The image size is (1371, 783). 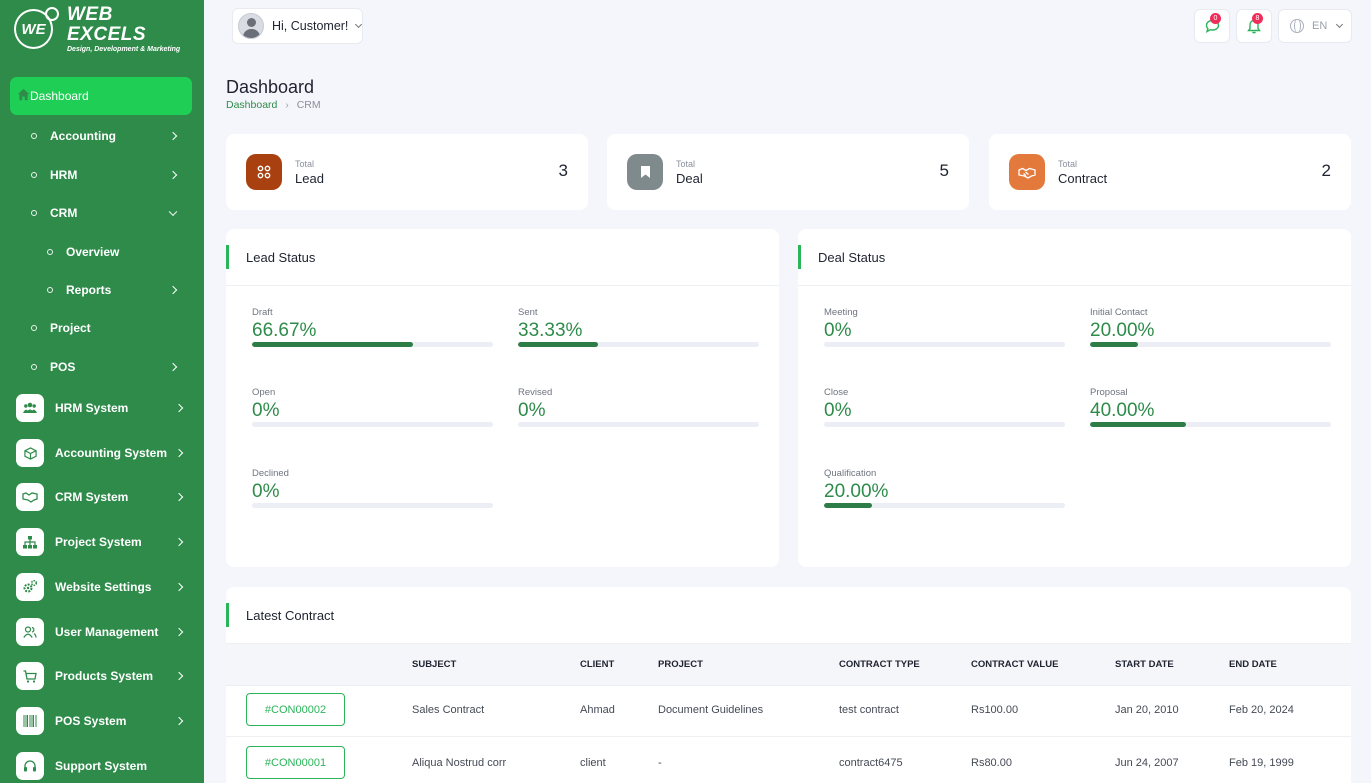 What do you see at coordinates (281, 257) in the screenshot?
I see `panel-title: Lead Status` at bounding box center [281, 257].